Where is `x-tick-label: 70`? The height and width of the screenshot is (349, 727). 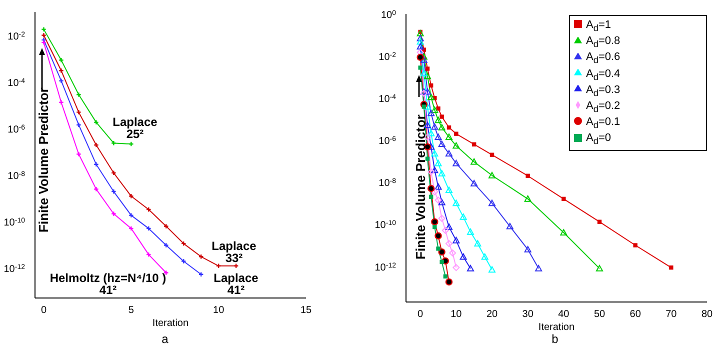
x-tick-label: 70 is located at coordinates (672, 314).